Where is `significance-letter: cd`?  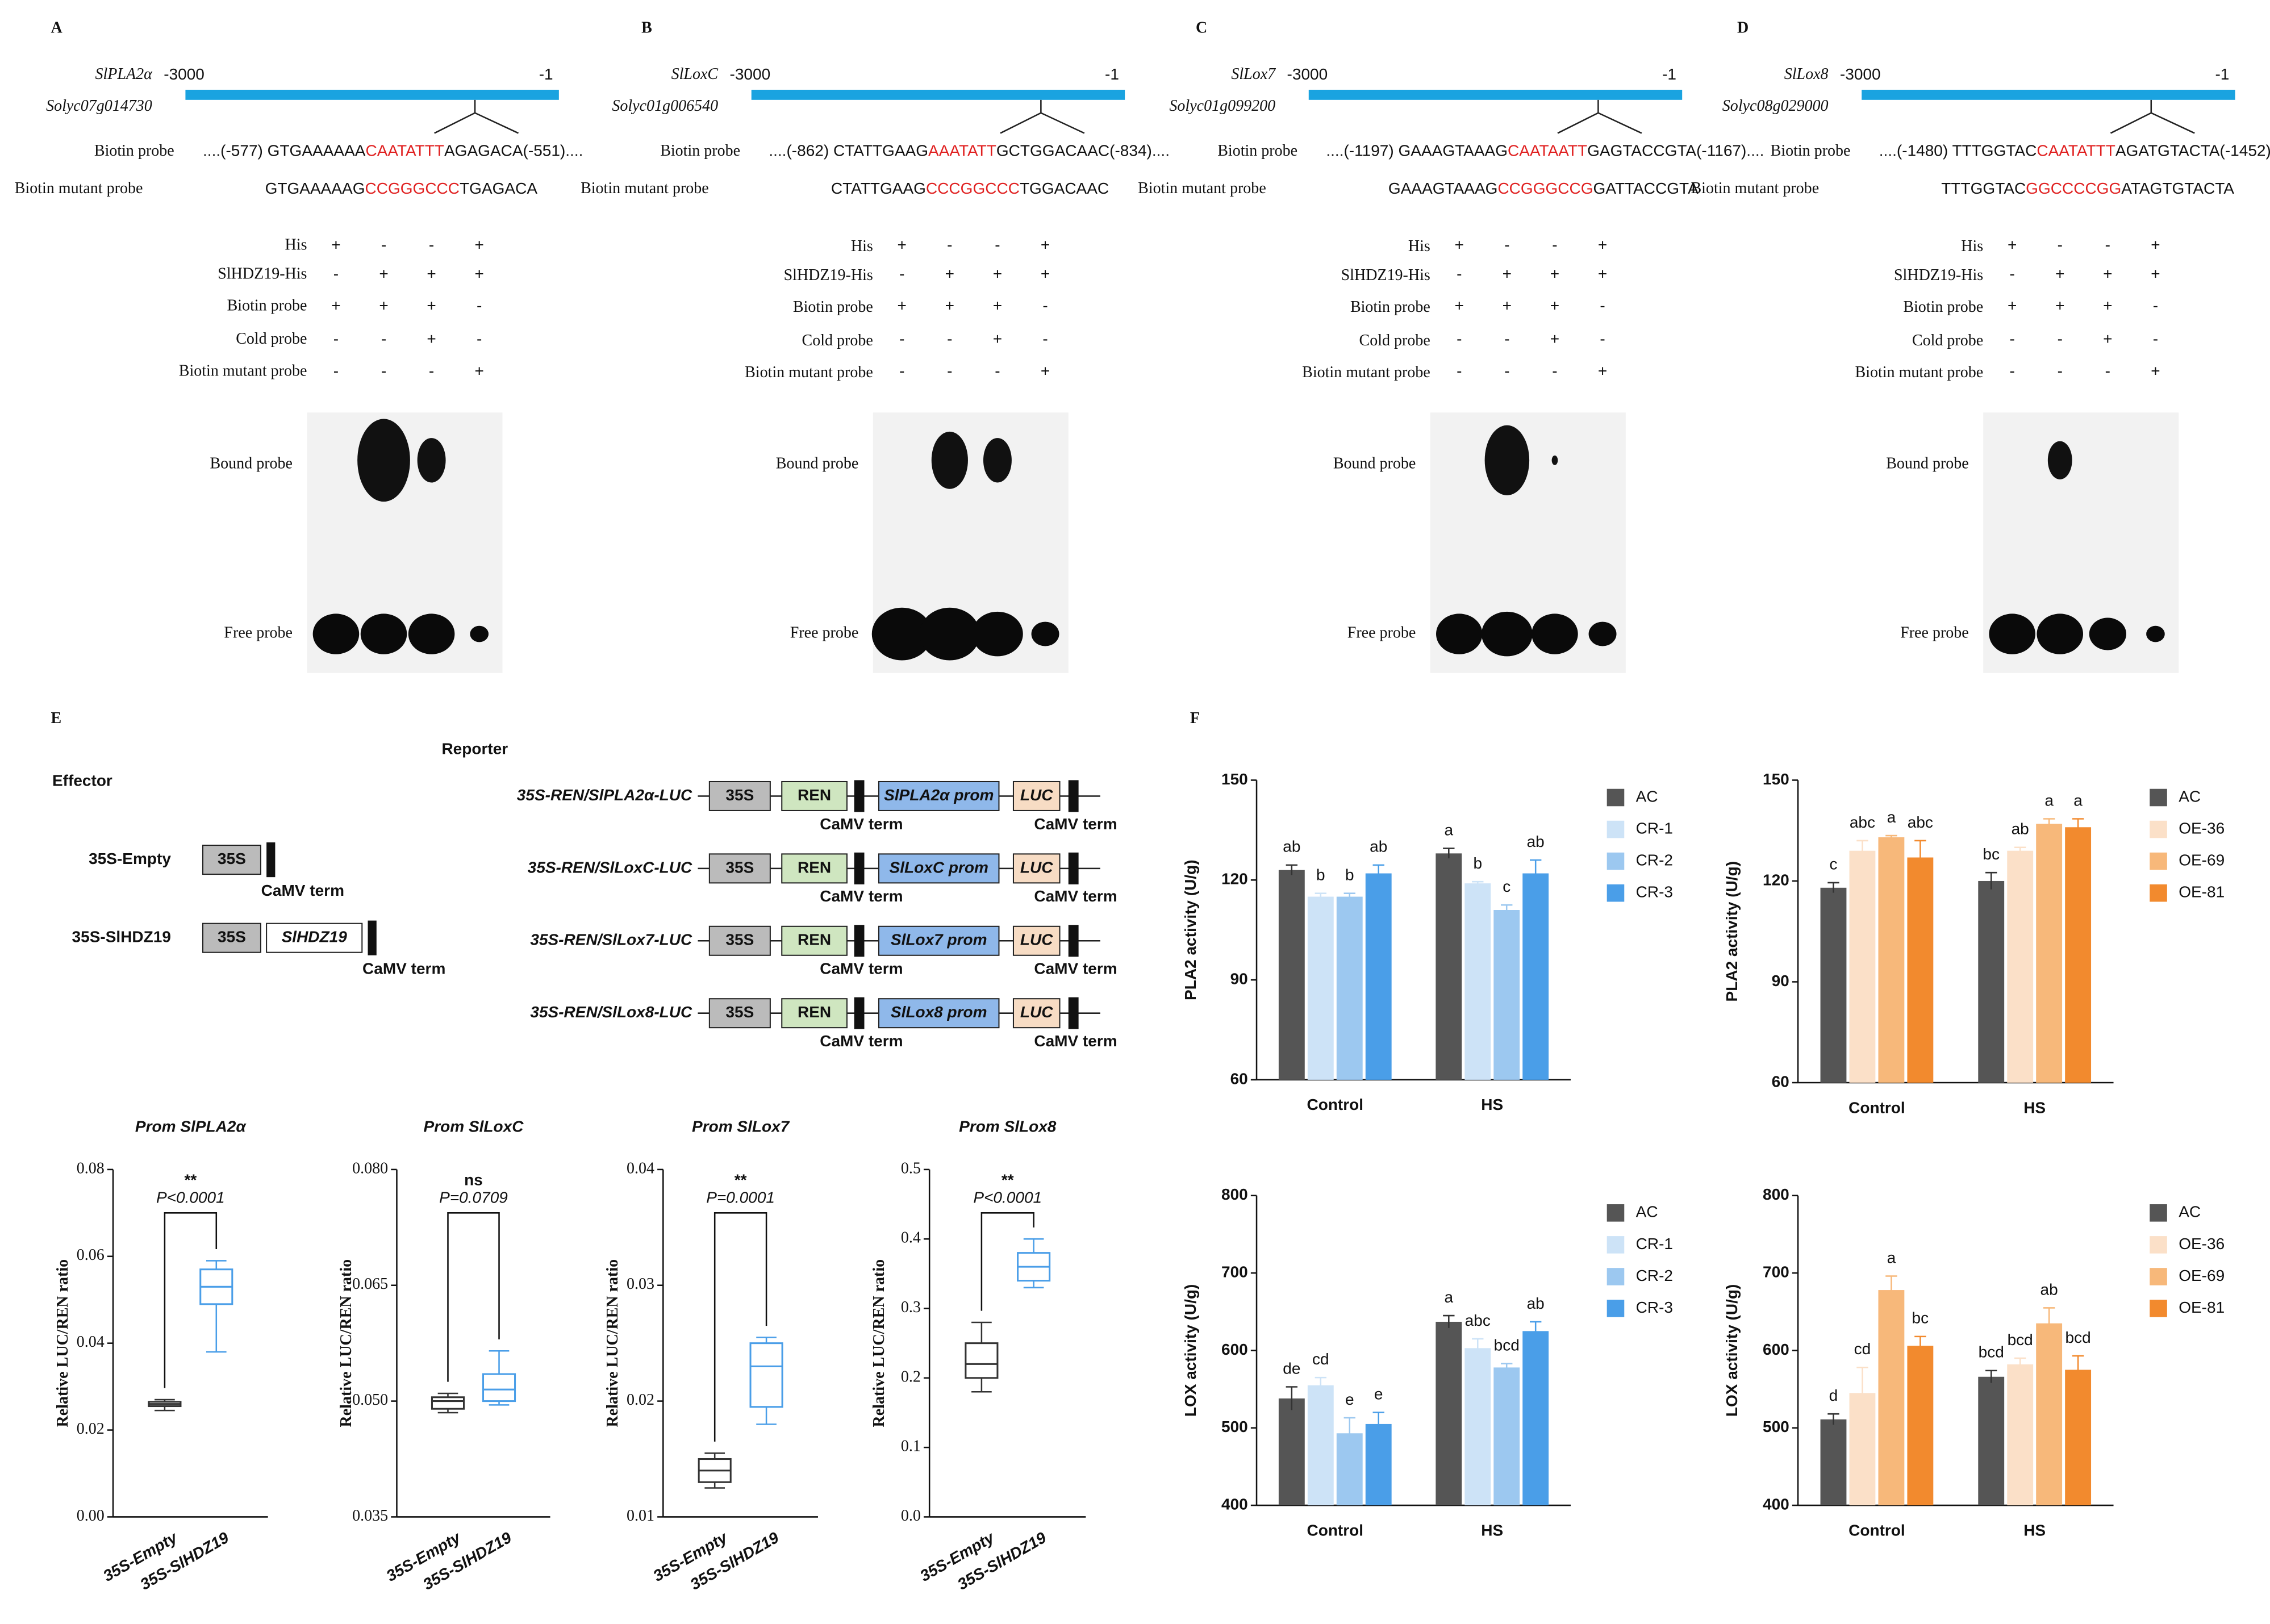 significance-letter: cd is located at coordinates (1862, 1349).